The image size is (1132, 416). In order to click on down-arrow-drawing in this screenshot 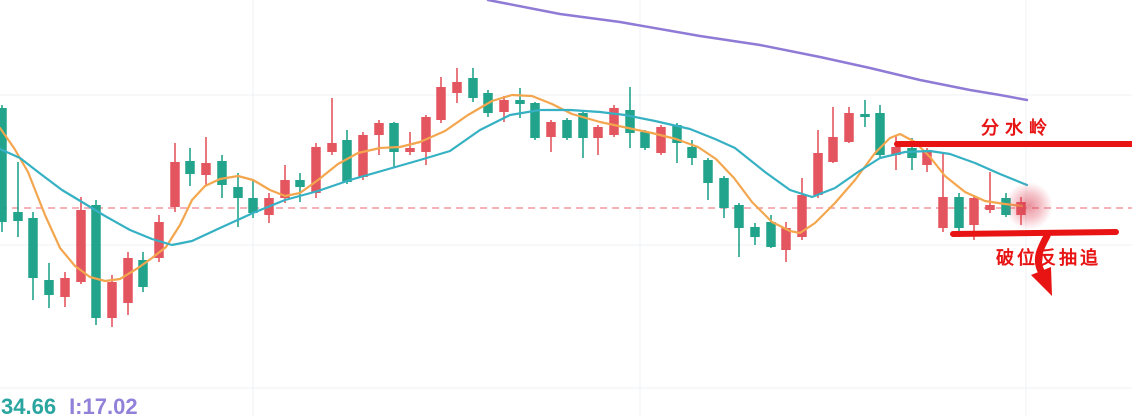, I will do `click(1041, 264)`.